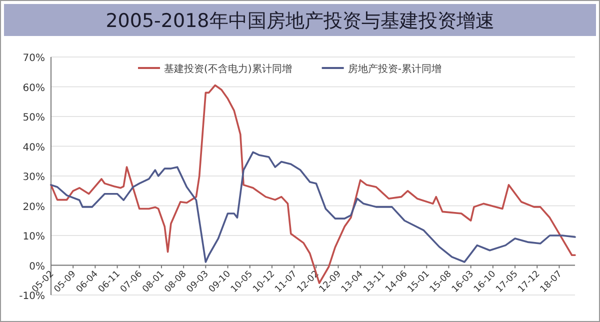  What do you see at coordinates (33, 207) in the screenshot?
I see `y-tick-label: 20%` at bounding box center [33, 207].